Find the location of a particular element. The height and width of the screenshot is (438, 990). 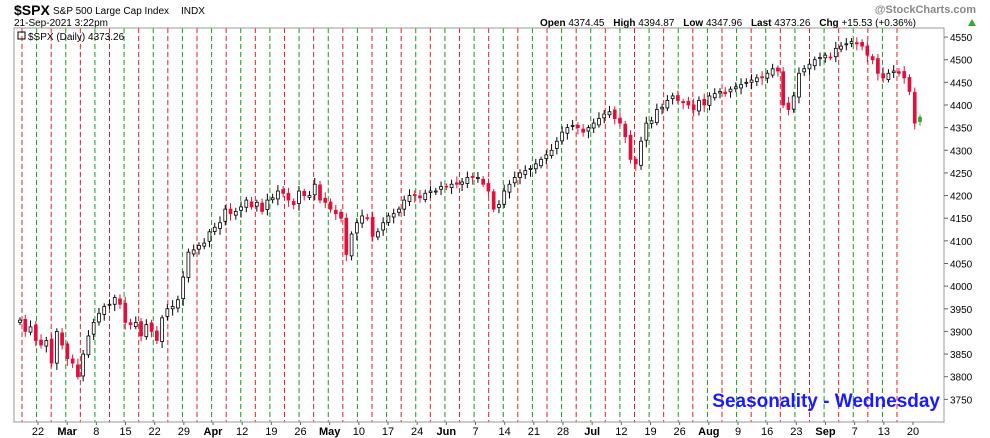

chart-symbol: $SPX is located at coordinates (32, 10).